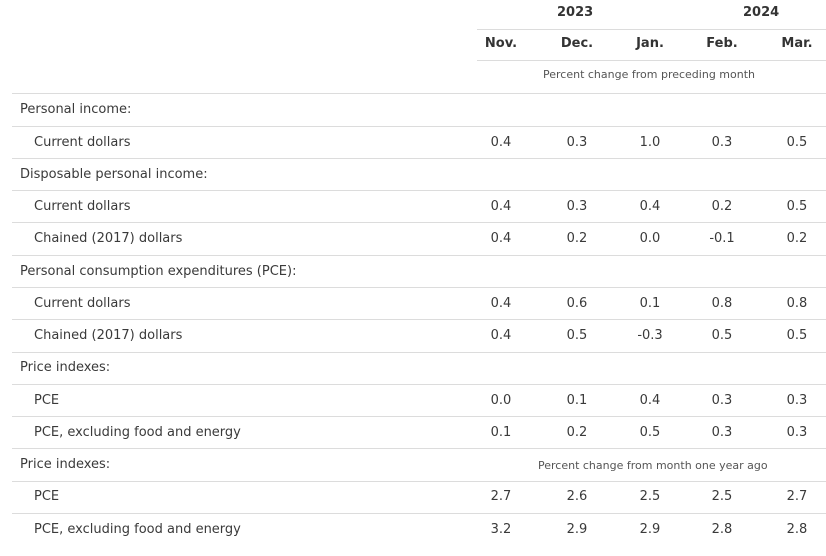  What do you see at coordinates (653, 465) in the screenshot?
I see `subheader-annual: Percent change from month one year ago` at bounding box center [653, 465].